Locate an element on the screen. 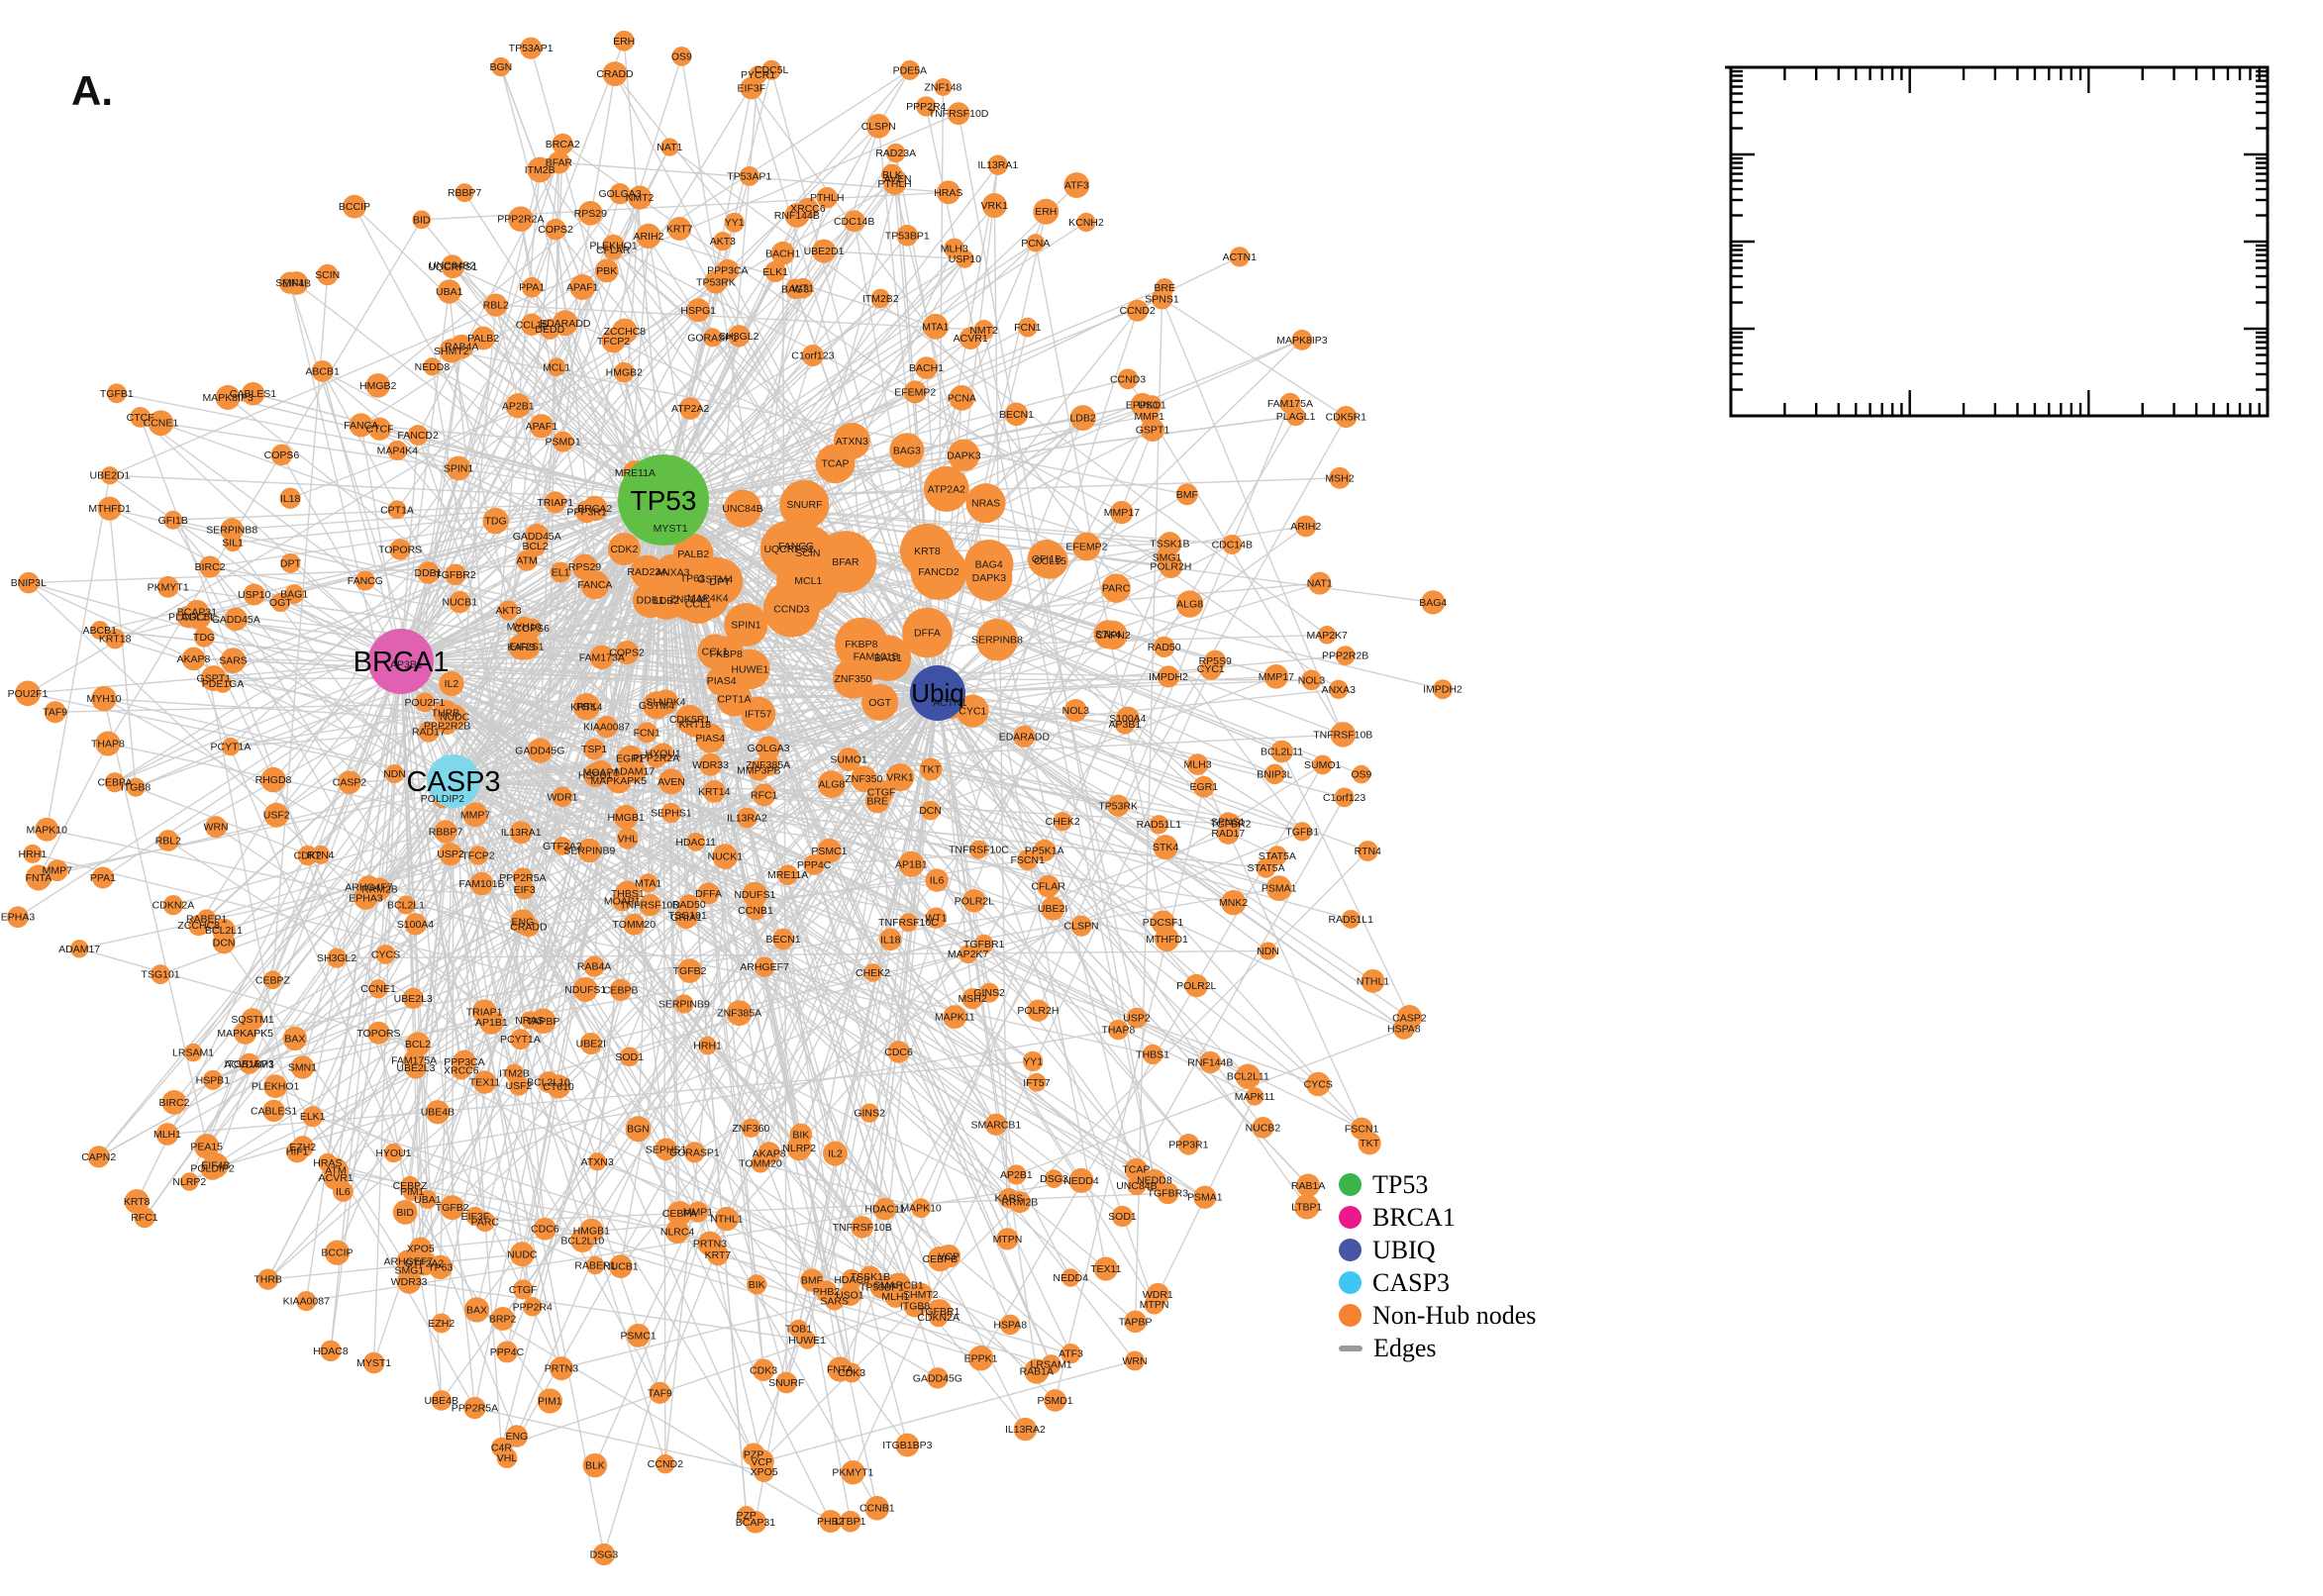 The width and height of the screenshot is (2323, 1596). network-node-label: MLH1 is located at coordinates (895, 1297).